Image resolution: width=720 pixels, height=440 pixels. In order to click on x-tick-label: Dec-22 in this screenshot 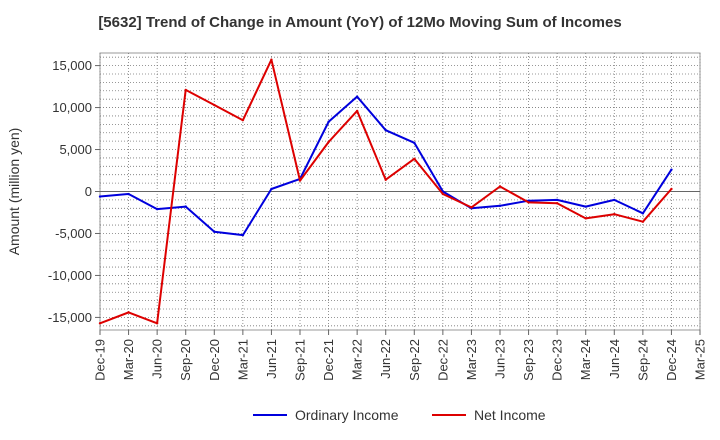, I will do `click(442, 360)`.